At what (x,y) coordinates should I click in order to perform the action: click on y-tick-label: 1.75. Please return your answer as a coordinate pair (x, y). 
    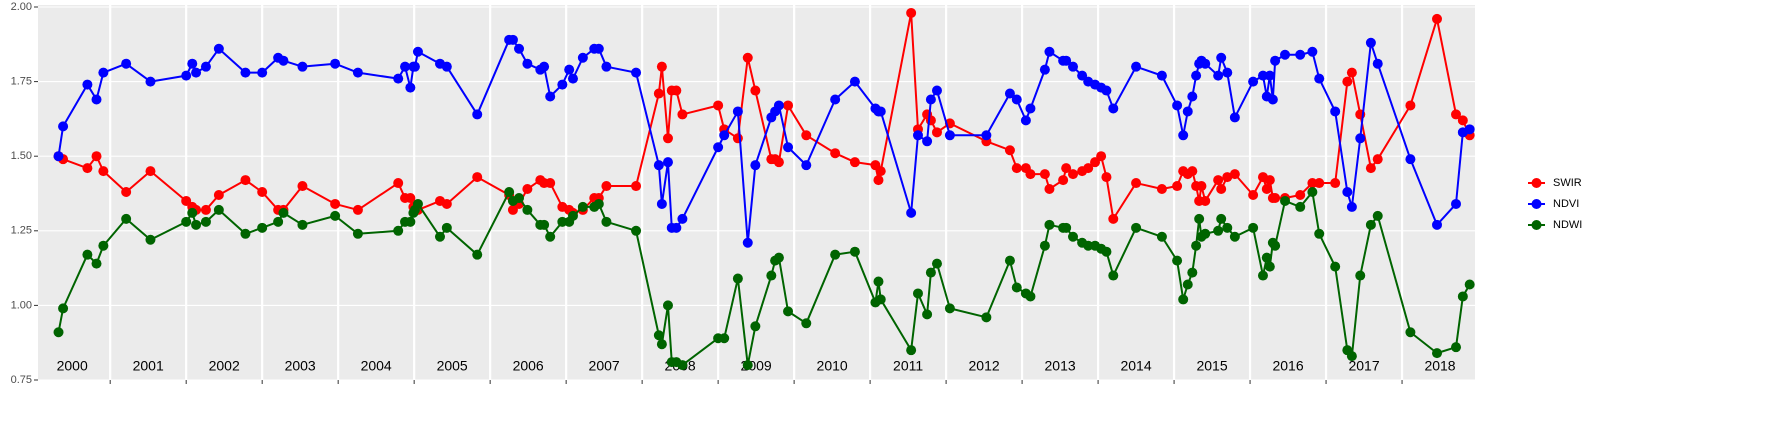
    Looking at the image, I should click on (21, 82).